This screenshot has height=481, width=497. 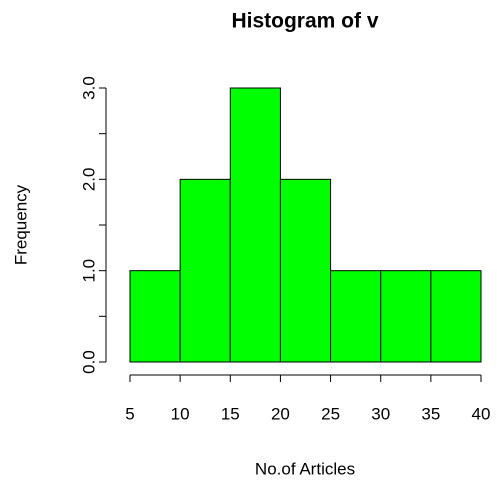 I want to click on x-tick-label: 15, so click(x=230, y=413).